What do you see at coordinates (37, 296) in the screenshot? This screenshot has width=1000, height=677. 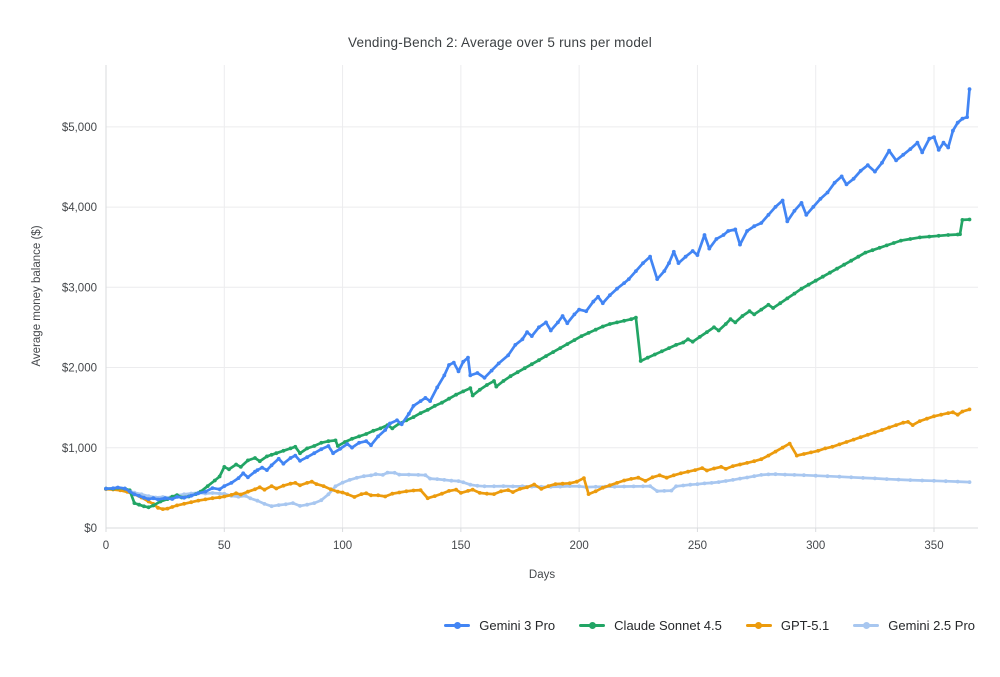 I see `y-axis-title: Average money balance ($)` at bounding box center [37, 296].